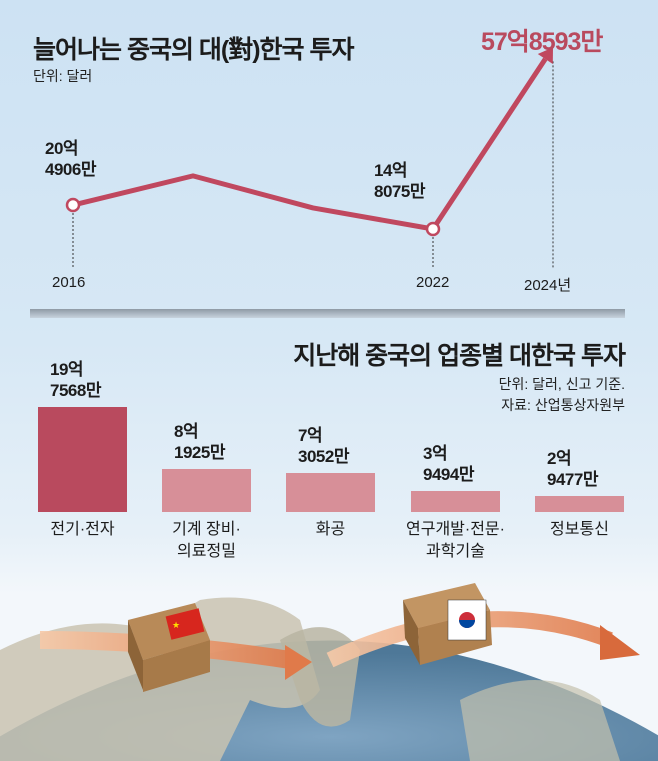  I want to click on bar-chart-title: 지난해 중국의 업종별 대한국 투자, so click(459, 356).